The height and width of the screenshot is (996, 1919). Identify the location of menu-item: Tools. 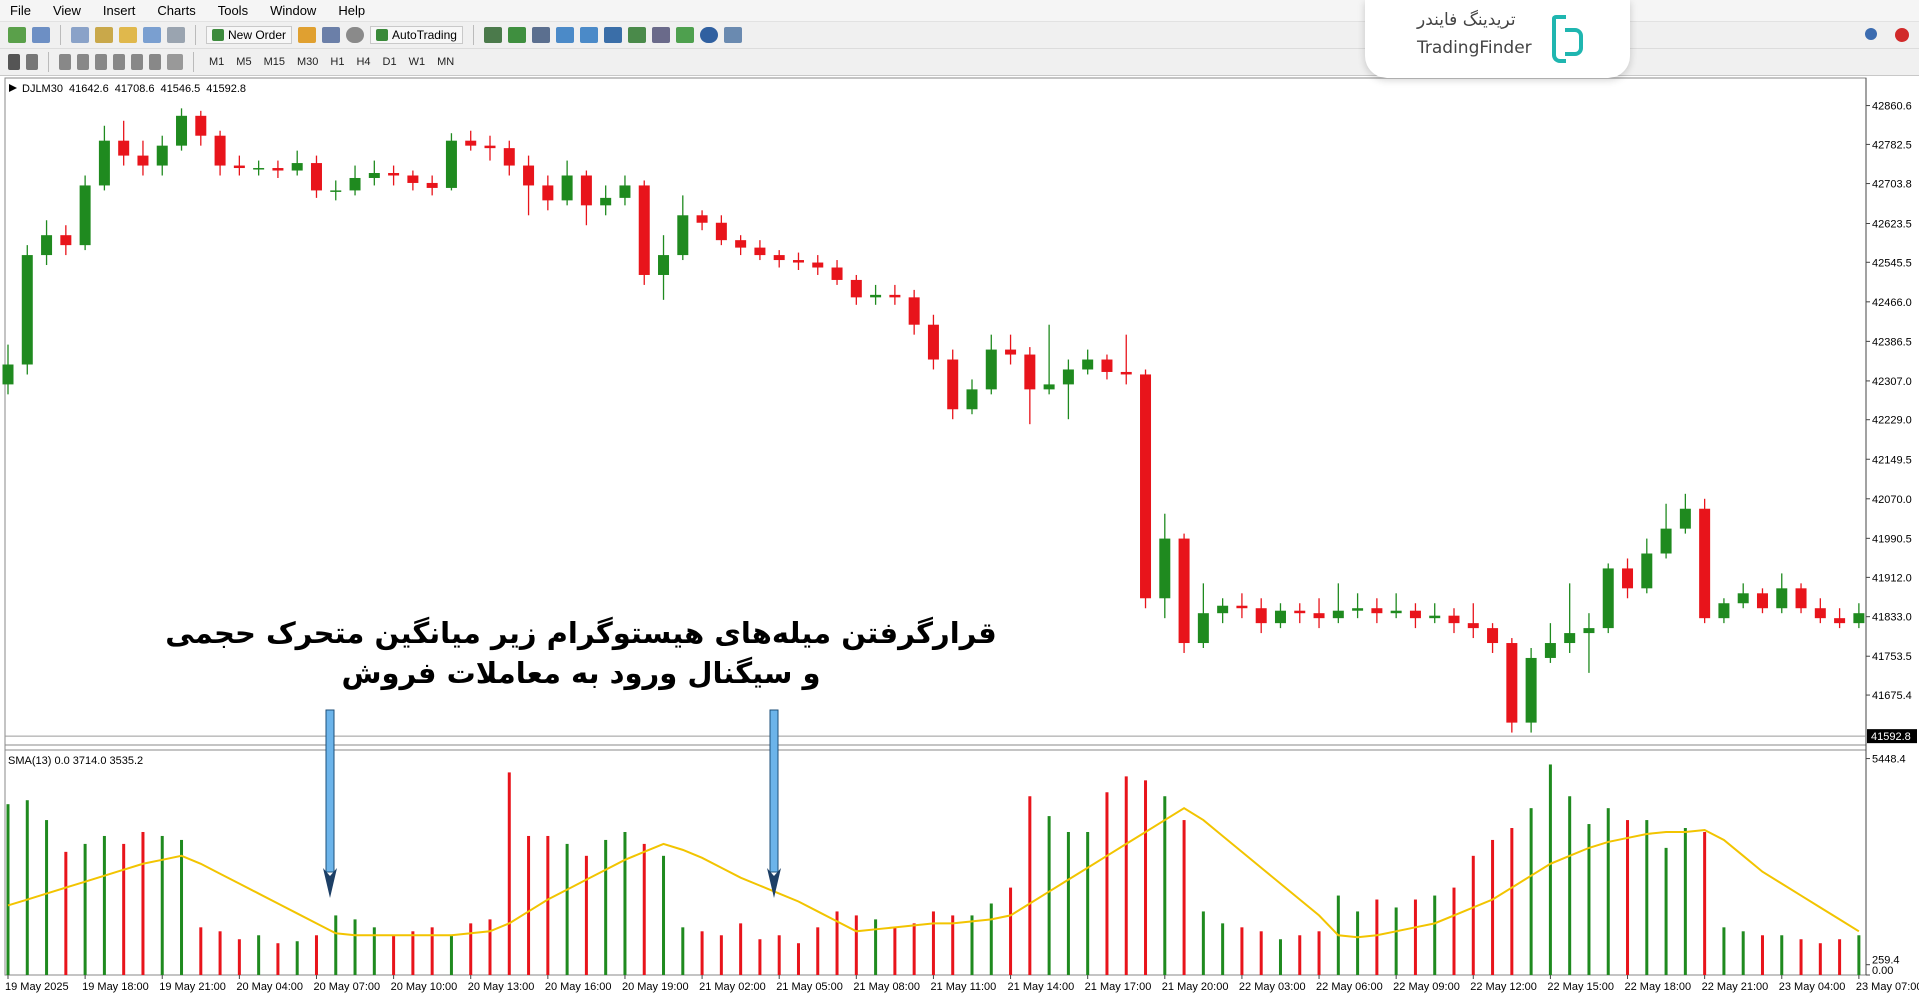
(233, 10).